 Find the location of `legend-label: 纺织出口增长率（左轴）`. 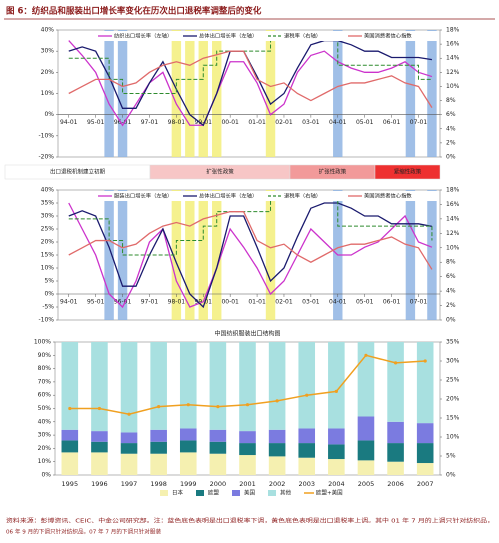

legend-label: 纺织出口增长率（左轴） is located at coordinates (143, 36).